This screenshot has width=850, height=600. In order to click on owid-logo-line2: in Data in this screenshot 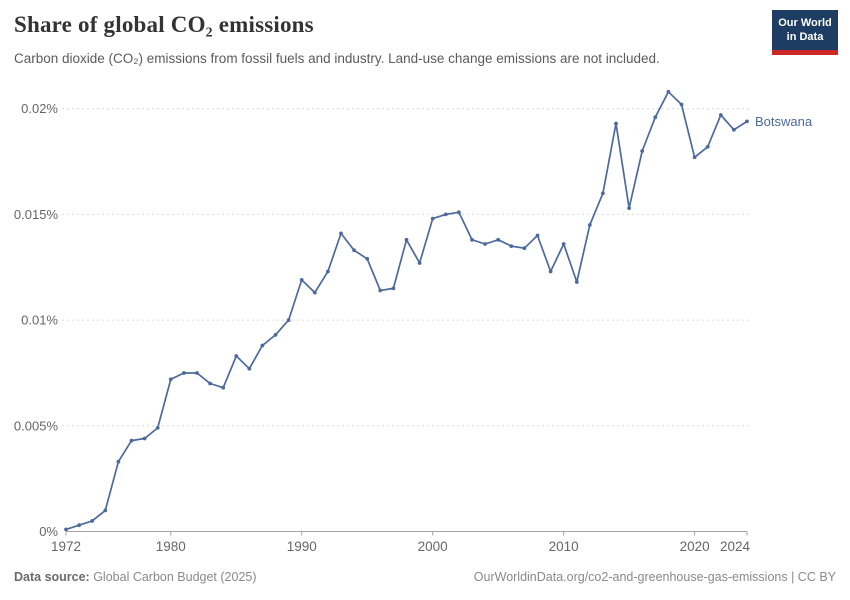, I will do `click(805, 37)`.